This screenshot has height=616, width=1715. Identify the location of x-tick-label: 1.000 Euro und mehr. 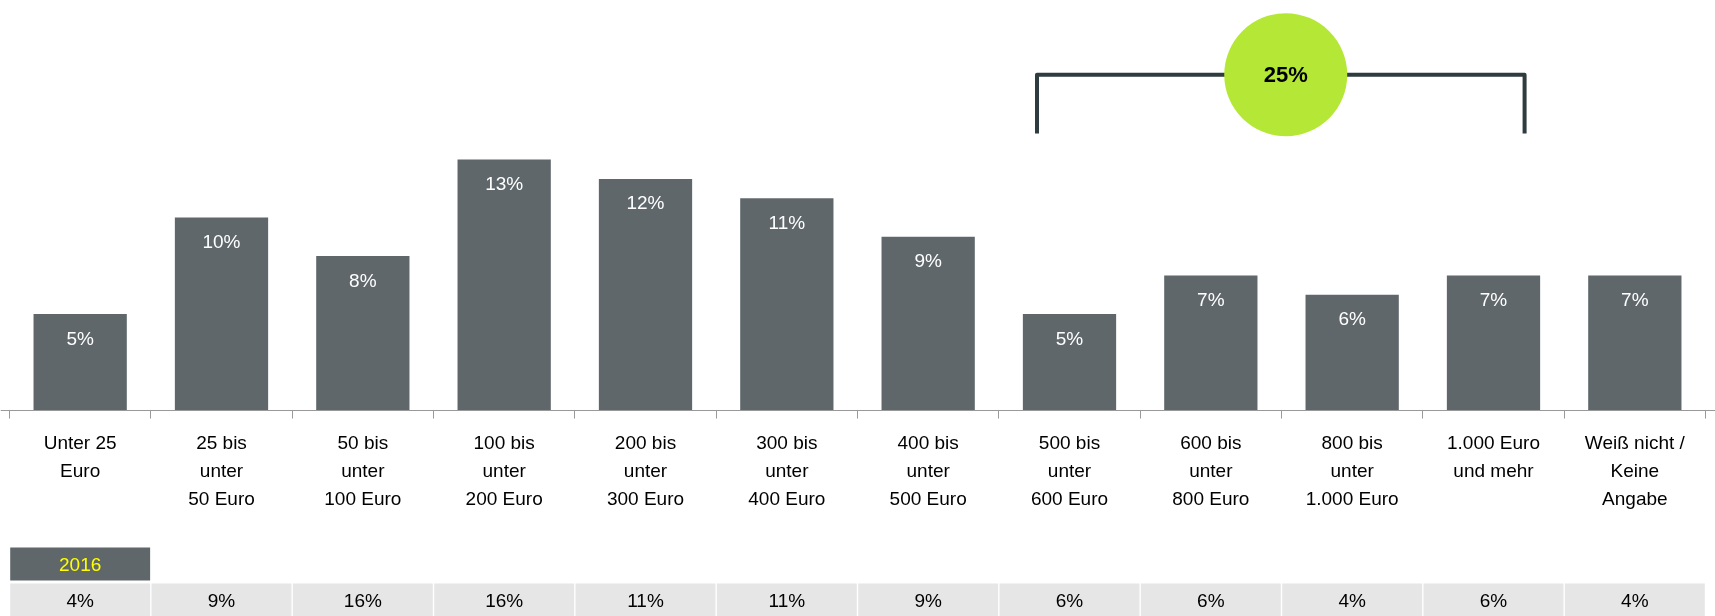
(1493, 456).